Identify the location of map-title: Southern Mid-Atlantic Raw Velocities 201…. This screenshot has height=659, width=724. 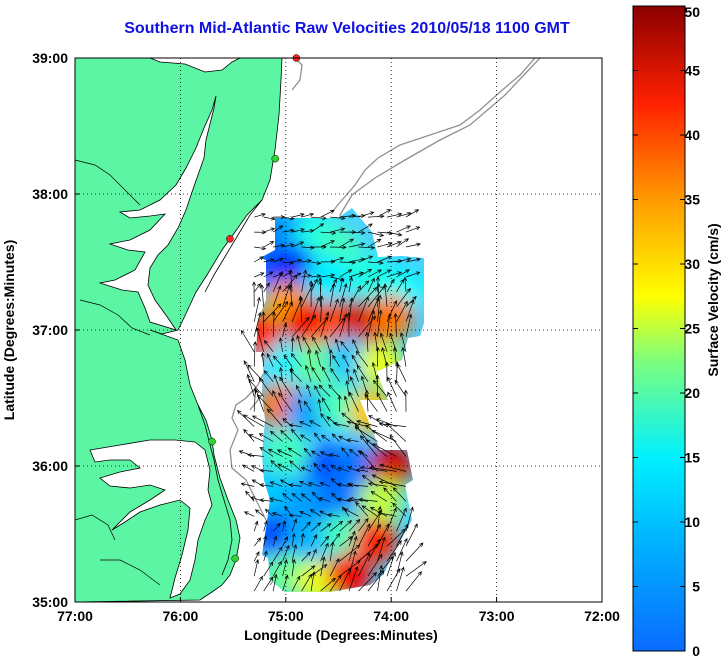
(347, 28).